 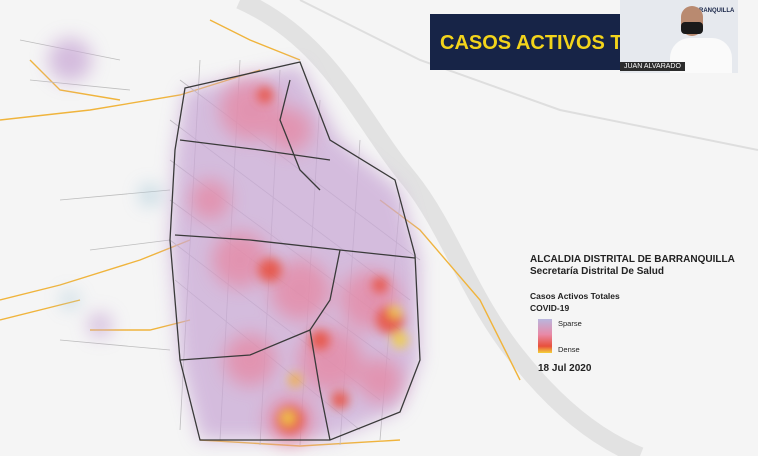 I want to click on speaker-mask, so click(x=692, y=28).